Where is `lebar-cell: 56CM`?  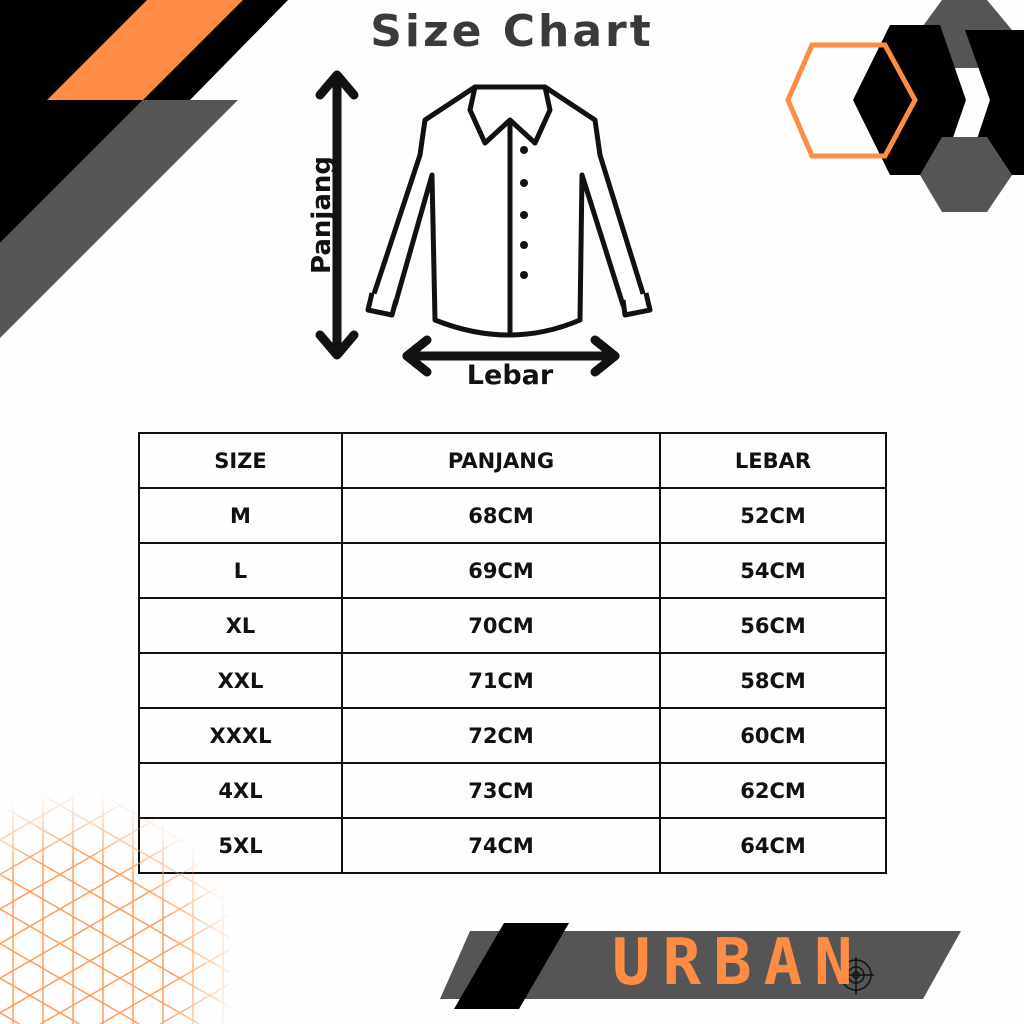 lebar-cell: 56CM is located at coordinates (773, 625).